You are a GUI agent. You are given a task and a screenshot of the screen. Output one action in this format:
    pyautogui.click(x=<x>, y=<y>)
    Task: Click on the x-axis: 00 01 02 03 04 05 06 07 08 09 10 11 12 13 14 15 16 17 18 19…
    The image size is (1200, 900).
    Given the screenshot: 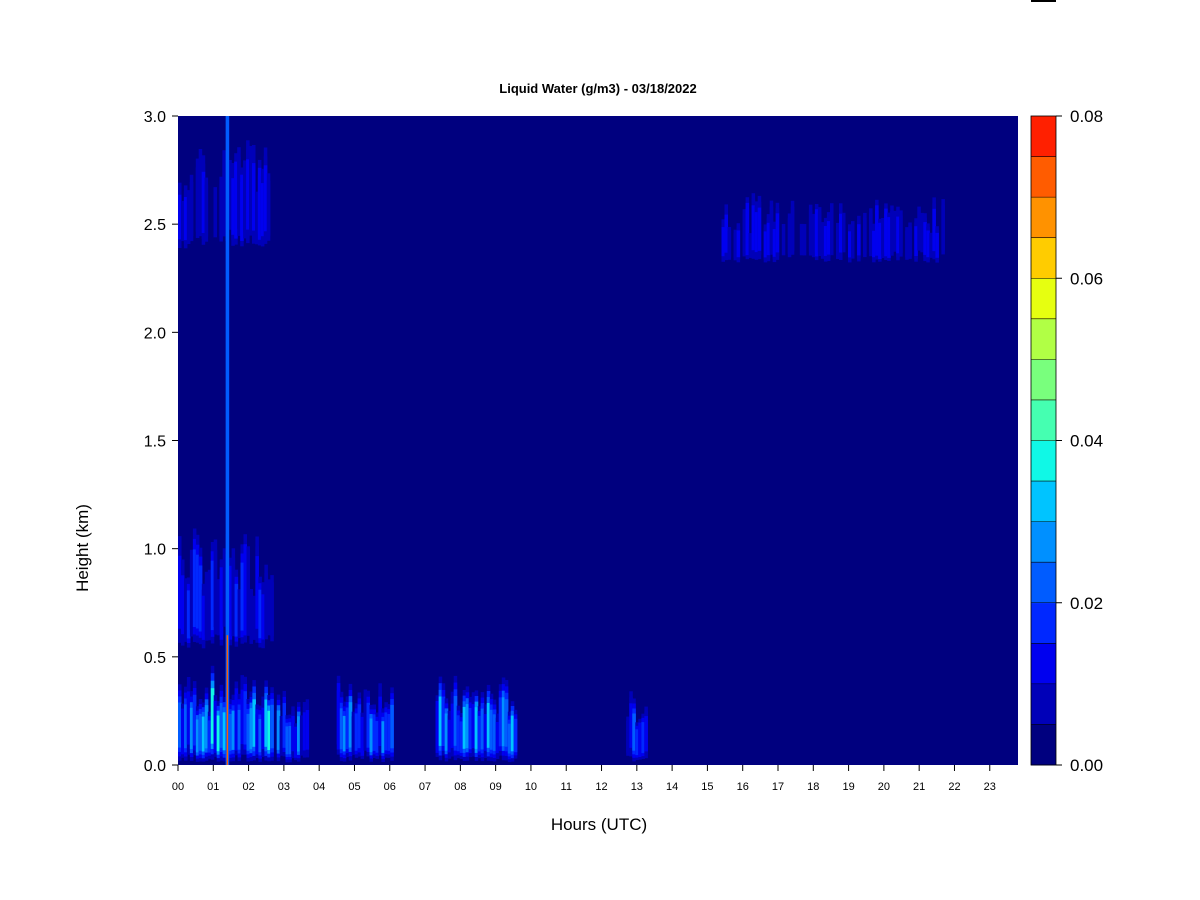 What is the action you would take?
    pyautogui.click(x=584, y=779)
    